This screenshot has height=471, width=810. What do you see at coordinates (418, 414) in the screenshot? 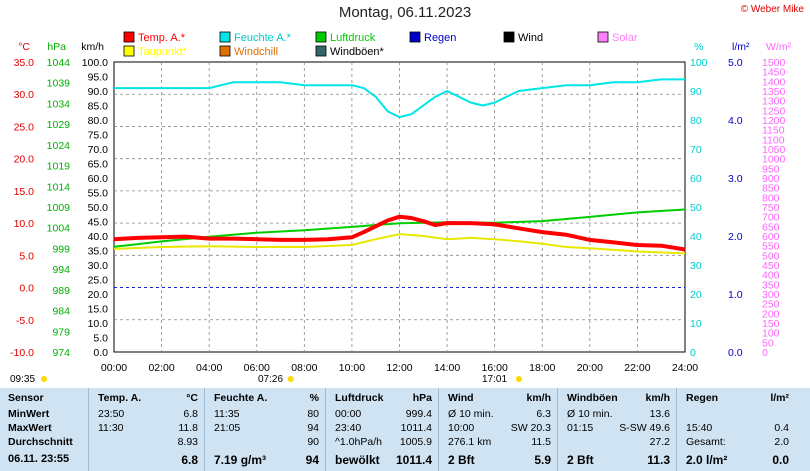
I see `table-cell: 999.4` at bounding box center [418, 414].